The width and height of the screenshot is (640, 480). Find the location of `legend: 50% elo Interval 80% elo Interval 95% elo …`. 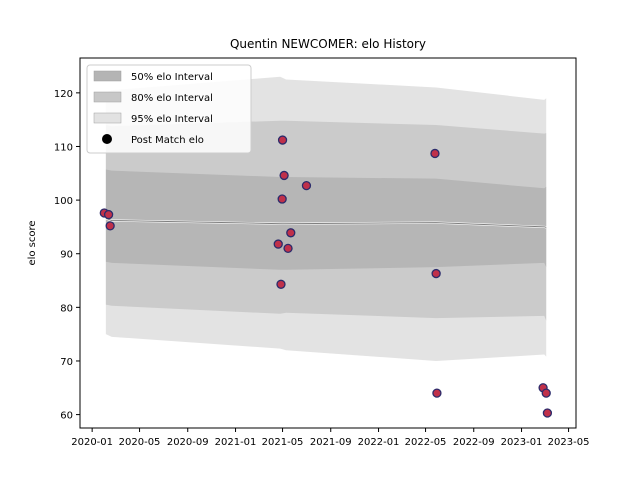

legend: 50% elo Interval 80% elo Interval 95% elo … is located at coordinates (169, 109).